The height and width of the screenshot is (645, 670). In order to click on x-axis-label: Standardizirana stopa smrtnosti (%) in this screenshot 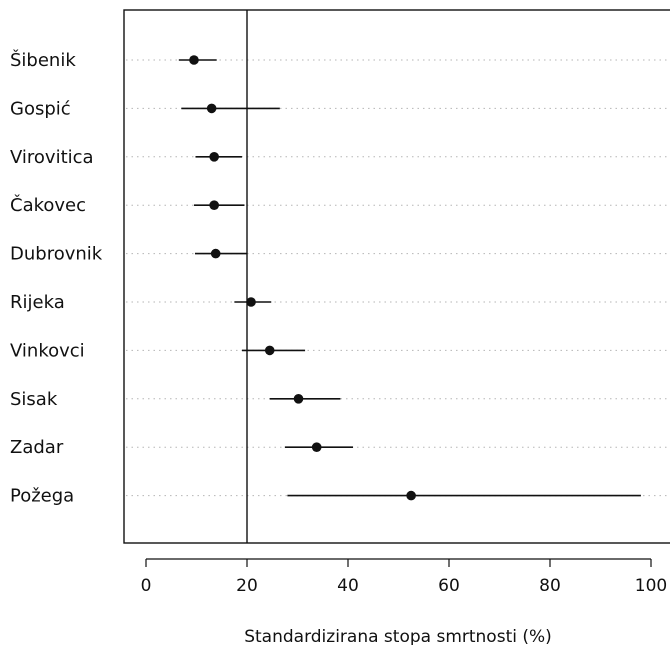, I will do `click(398, 636)`.